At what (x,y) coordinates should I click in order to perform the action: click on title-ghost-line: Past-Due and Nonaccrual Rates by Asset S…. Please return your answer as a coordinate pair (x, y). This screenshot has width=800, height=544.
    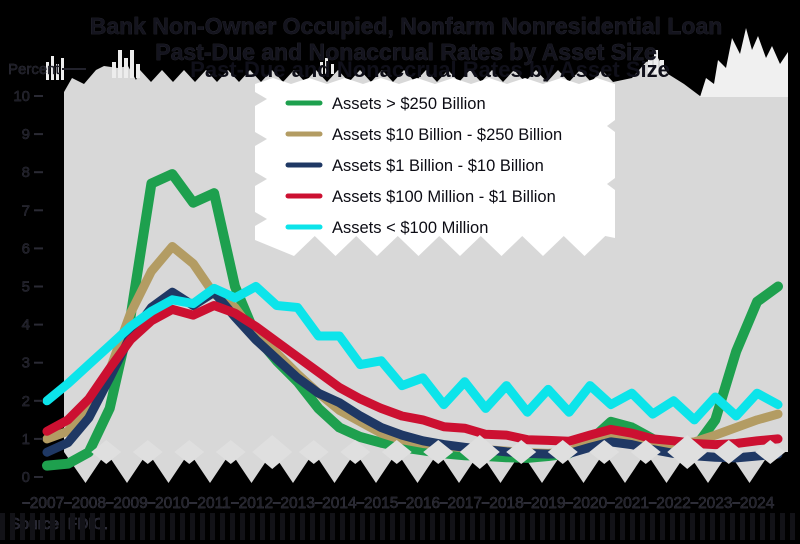
    Looking at the image, I should click on (430, 69).